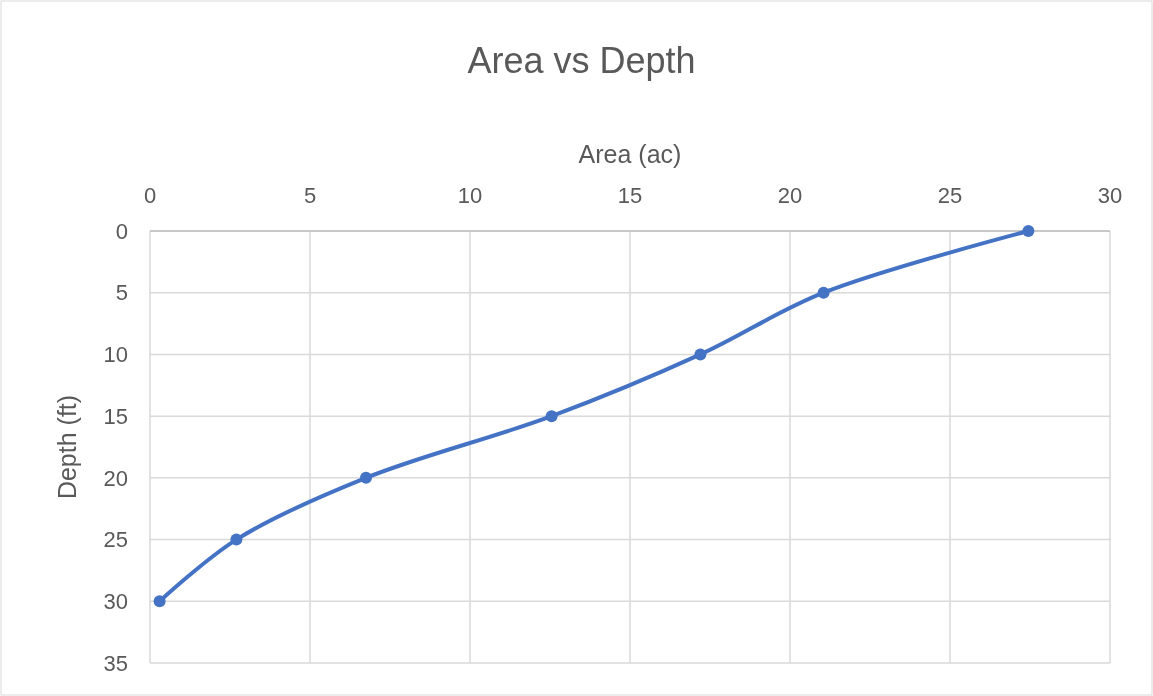  What do you see at coordinates (115, 416) in the screenshot?
I see `y-tick-label: 15` at bounding box center [115, 416].